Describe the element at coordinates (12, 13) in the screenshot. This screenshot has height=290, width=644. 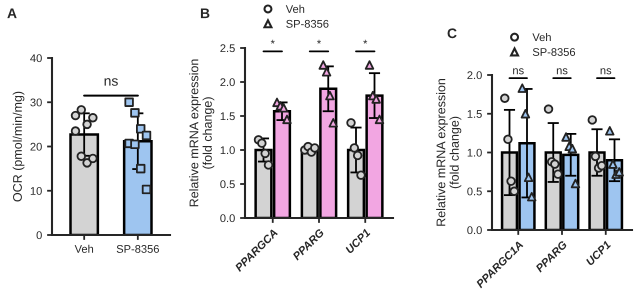
I see `chart-title: A` at that location.